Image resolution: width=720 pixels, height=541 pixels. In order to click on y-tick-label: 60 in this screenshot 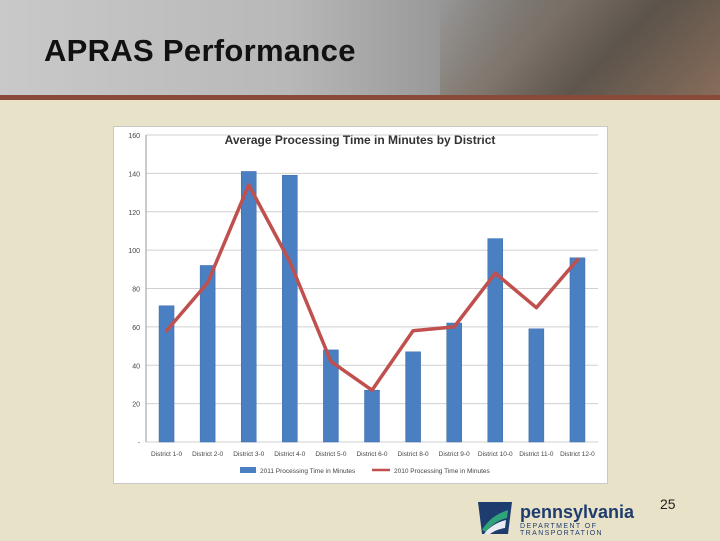, I will do `click(136, 328)`.